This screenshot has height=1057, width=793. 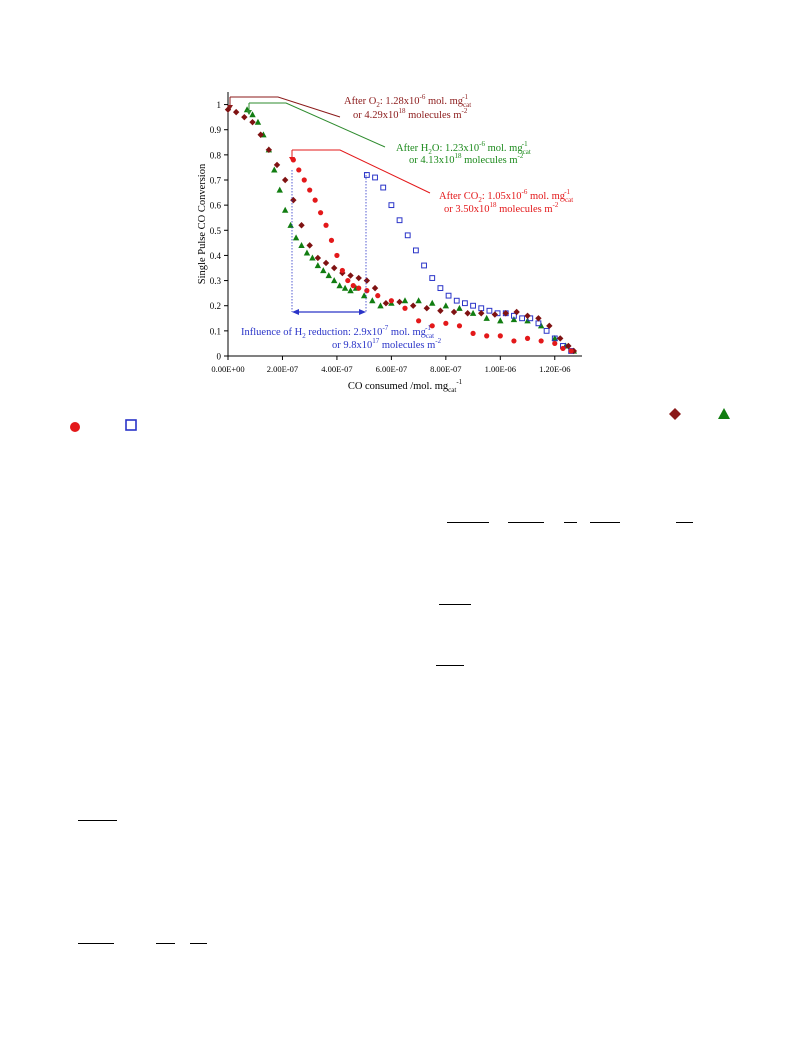 What do you see at coordinates (463, 148) in the screenshot?
I see `annotation-line1: After H2O: 1.23x10-6 mol. mgcat-1` at bounding box center [463, 148].